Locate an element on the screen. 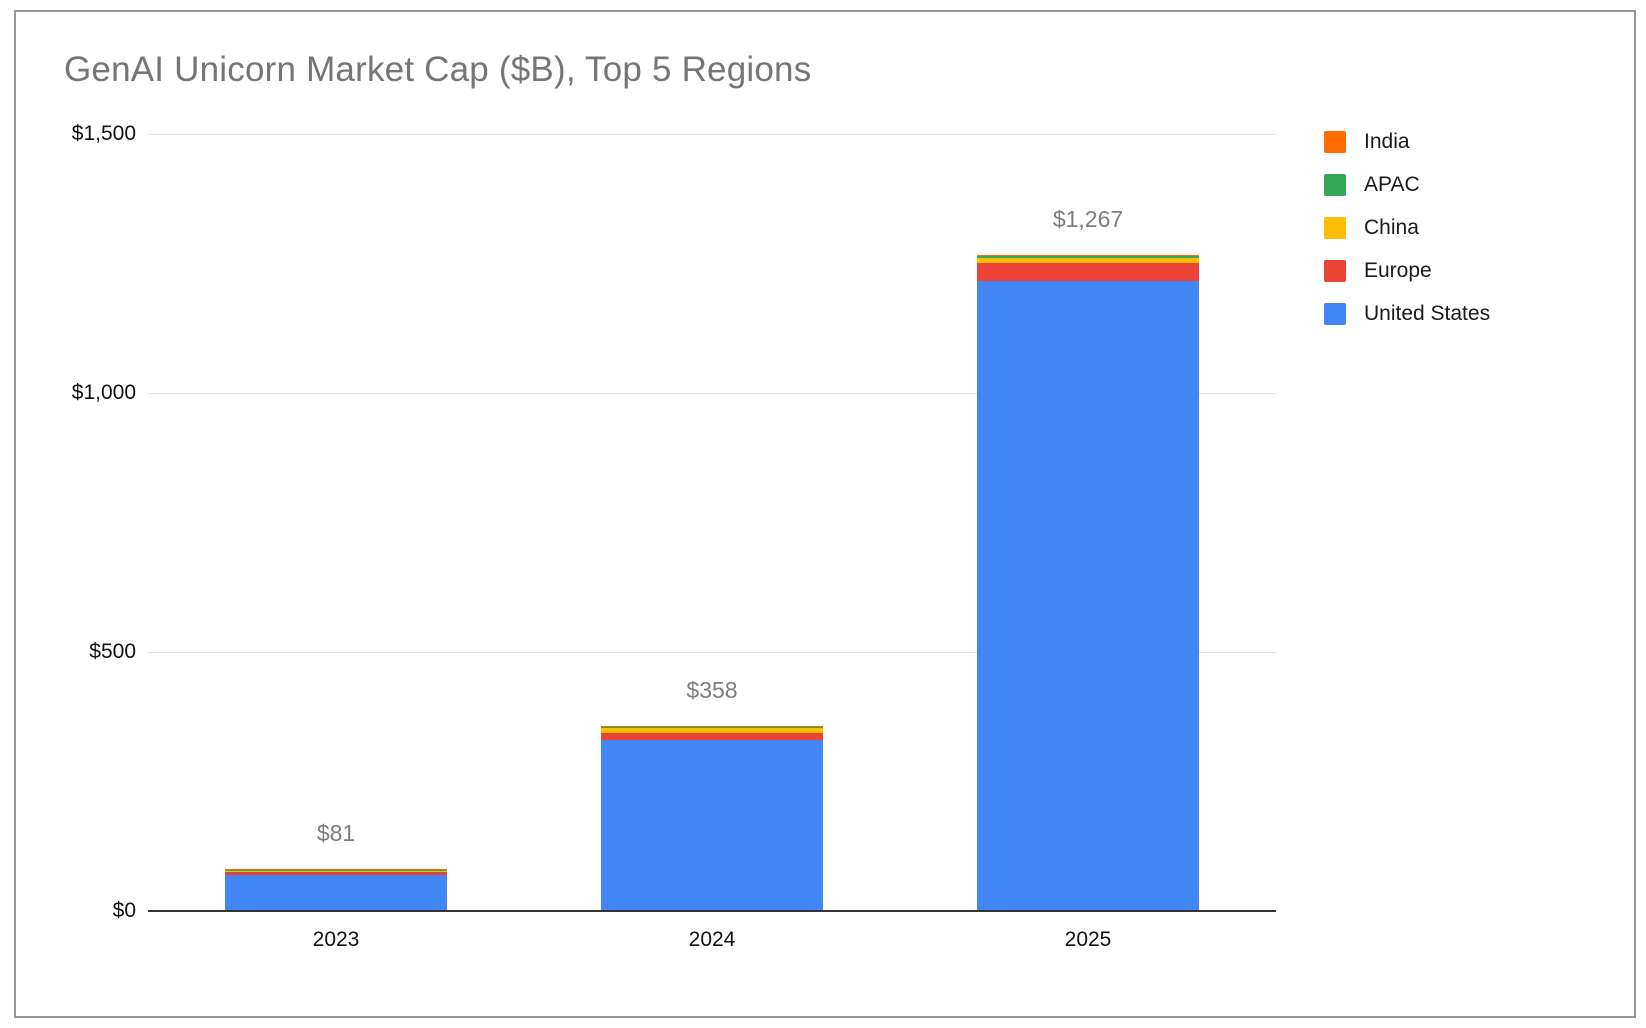 The height and width of the screenshot is (1028, 1646). y-tick-label: $0 is located at coordinates (124, 910).